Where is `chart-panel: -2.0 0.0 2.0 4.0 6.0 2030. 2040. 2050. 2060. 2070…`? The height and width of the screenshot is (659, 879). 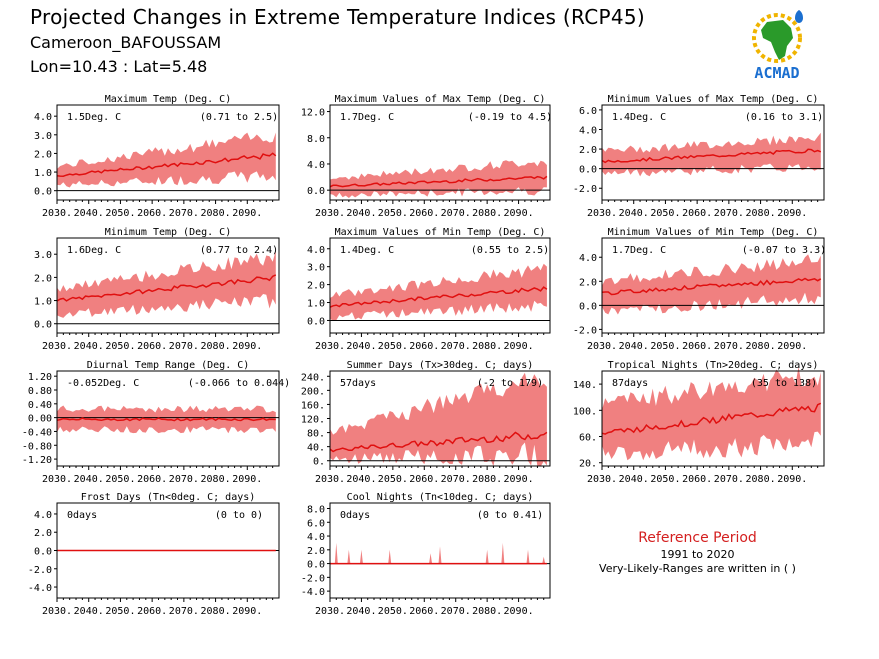 chart-panel: -2.0 0.0 2.0 4.0 6.0 2030. 2040. 2050. 2060. 2070… is located at coordinates (699, 156).